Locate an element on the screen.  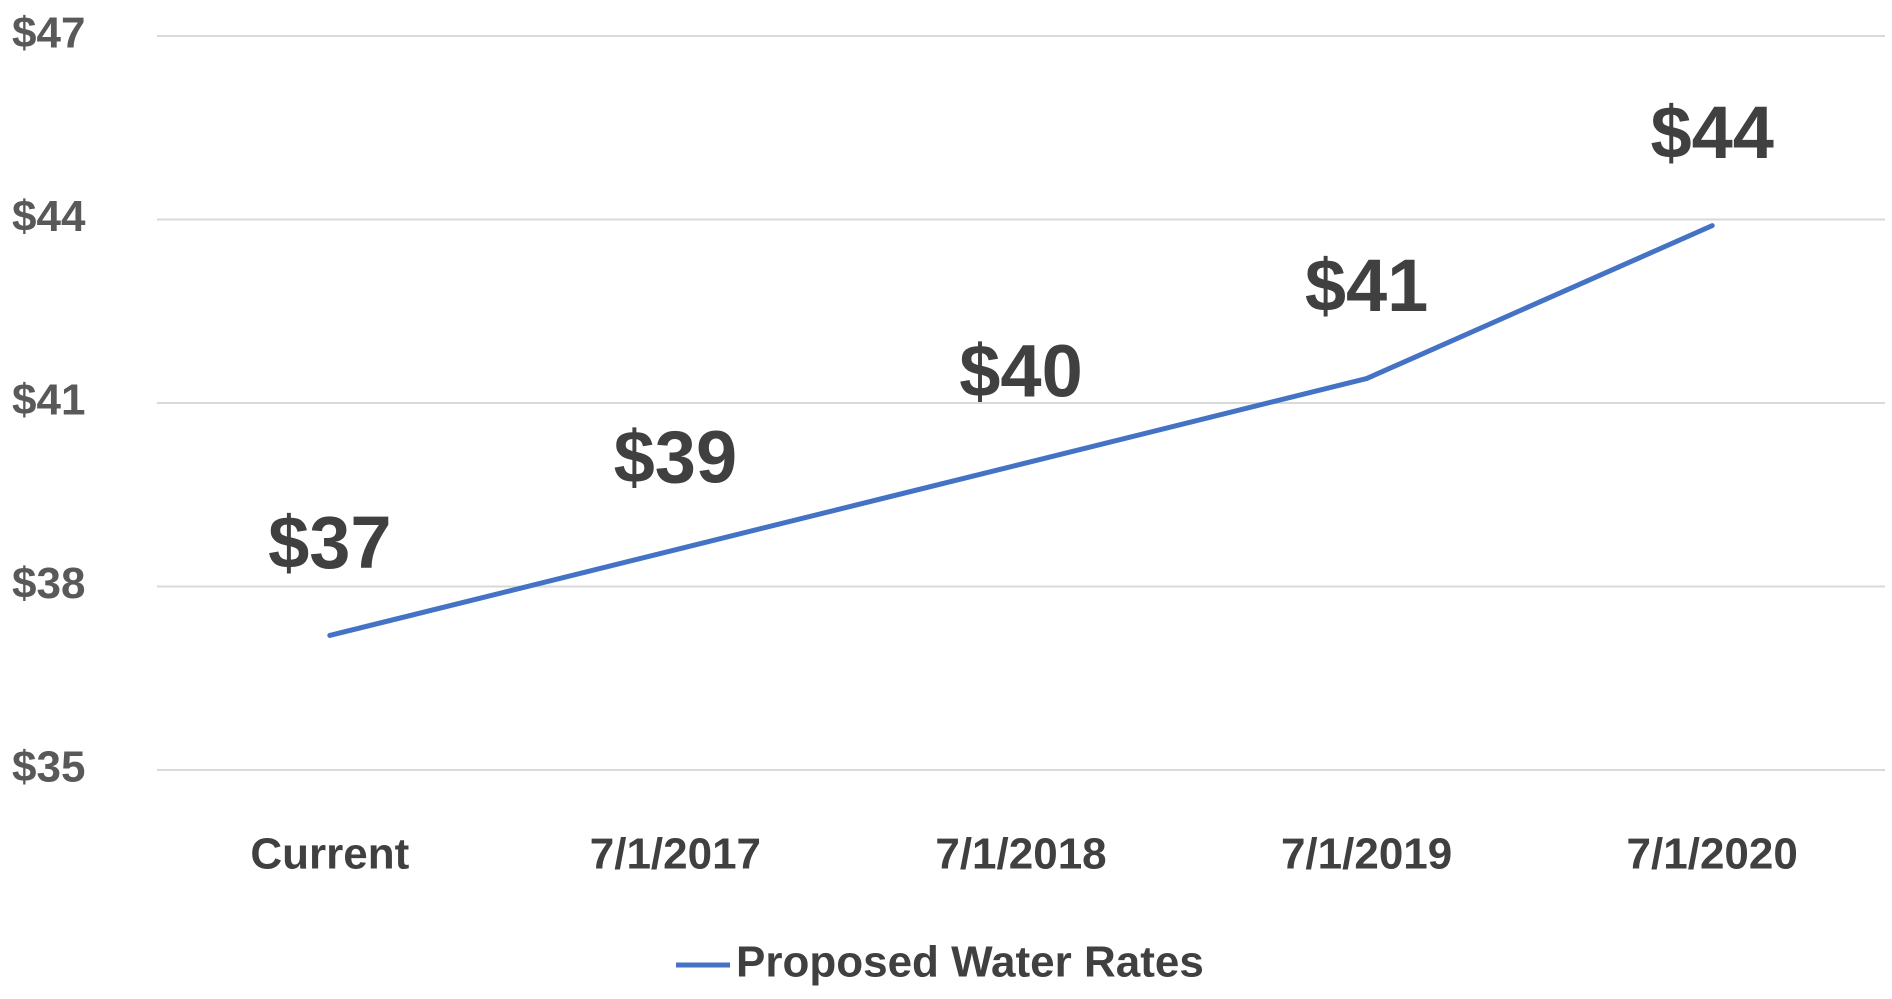
y-tick-label: $47 is located at coordinates (48, 33).